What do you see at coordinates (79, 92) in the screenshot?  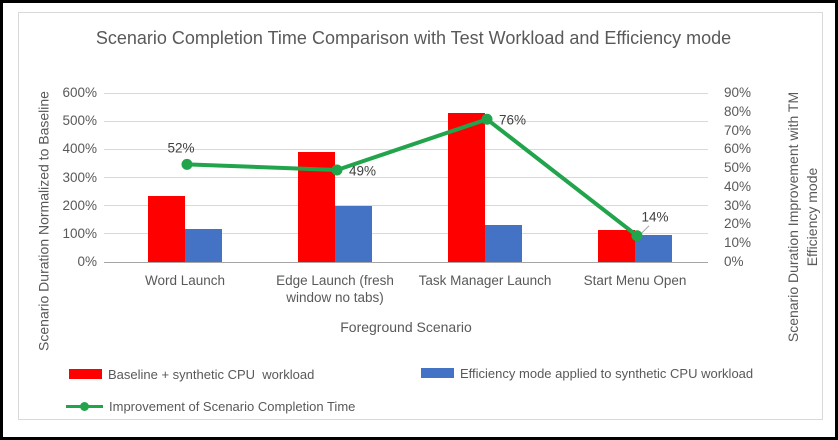 I see `left-axis-tick-label: 600%` at bounding box center [79, 92].